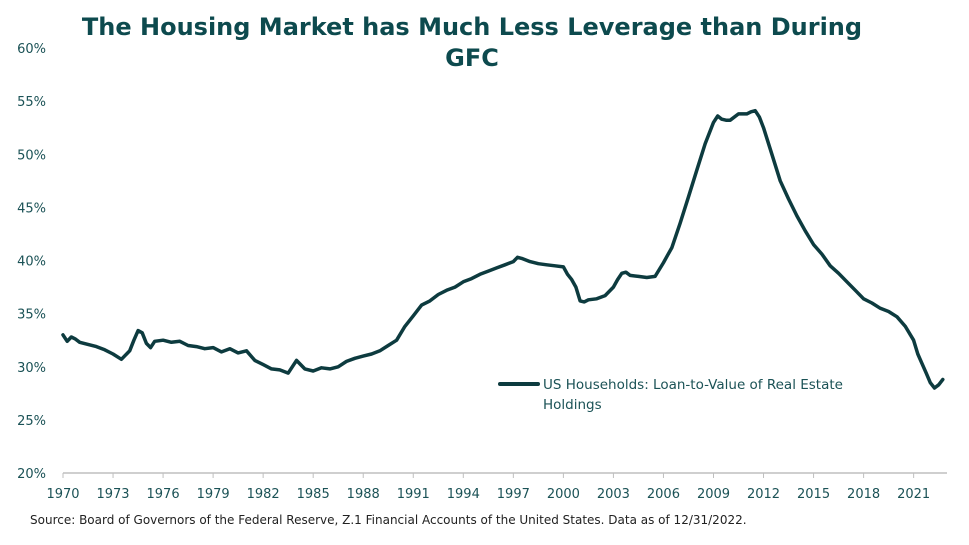  I want to click on x-tick-label: 2003, so click(613, 494).